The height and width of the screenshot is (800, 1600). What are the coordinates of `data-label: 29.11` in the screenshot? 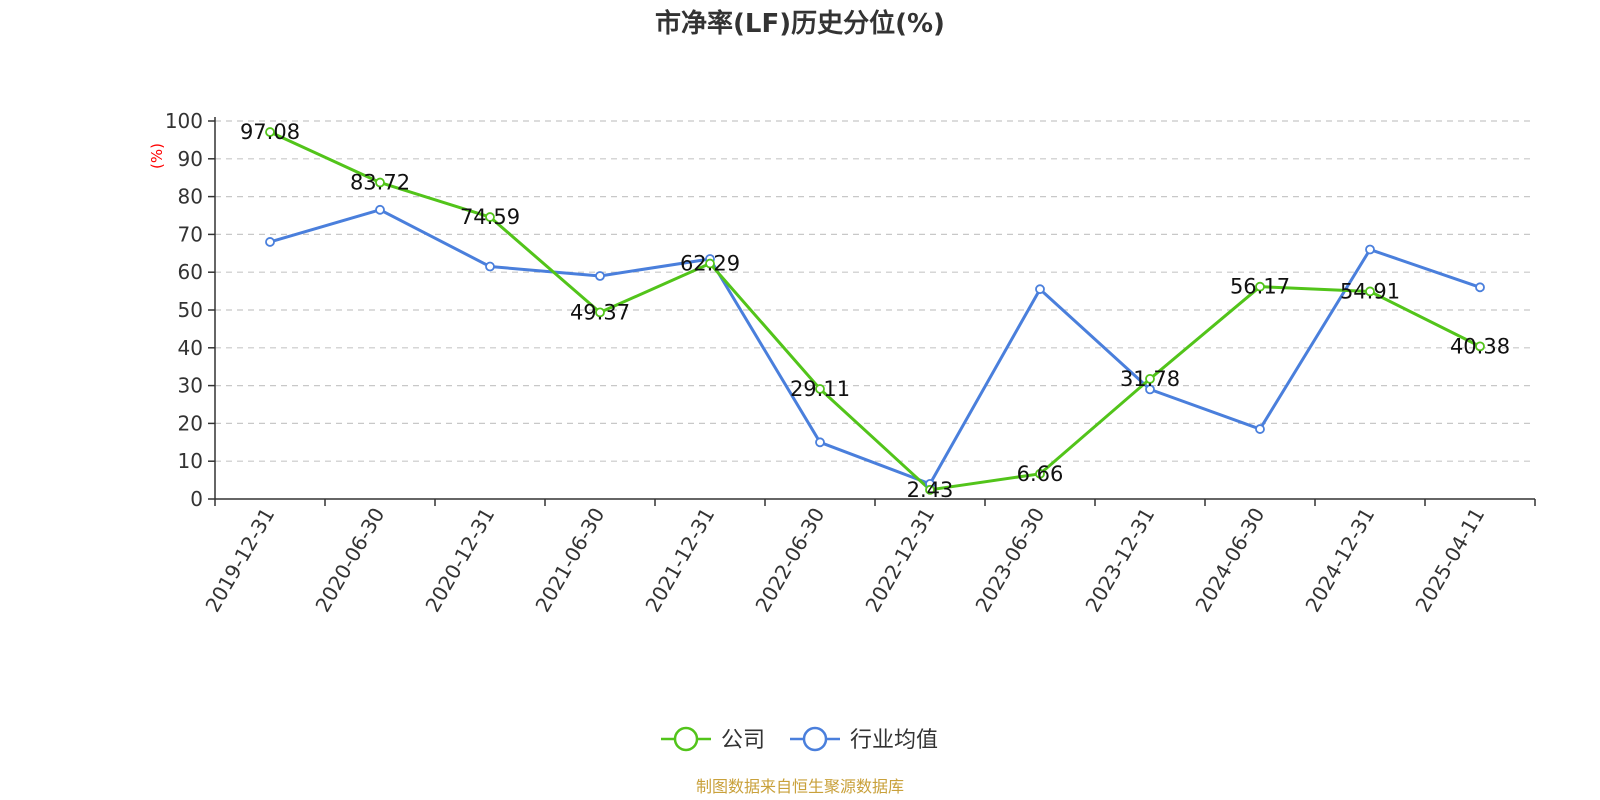 It's located at (820, 389).